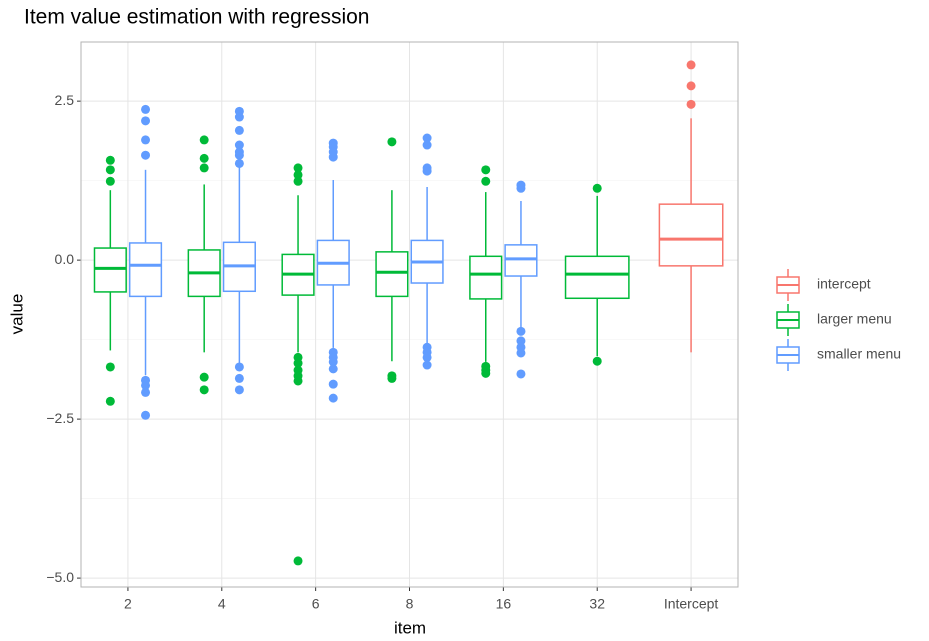 This screenshot has width=929, height=641. What do you see at coordinates (65, 100) in the screenshot?
I see `y-tick-label: 2.5` at bounding box center [65, 100].